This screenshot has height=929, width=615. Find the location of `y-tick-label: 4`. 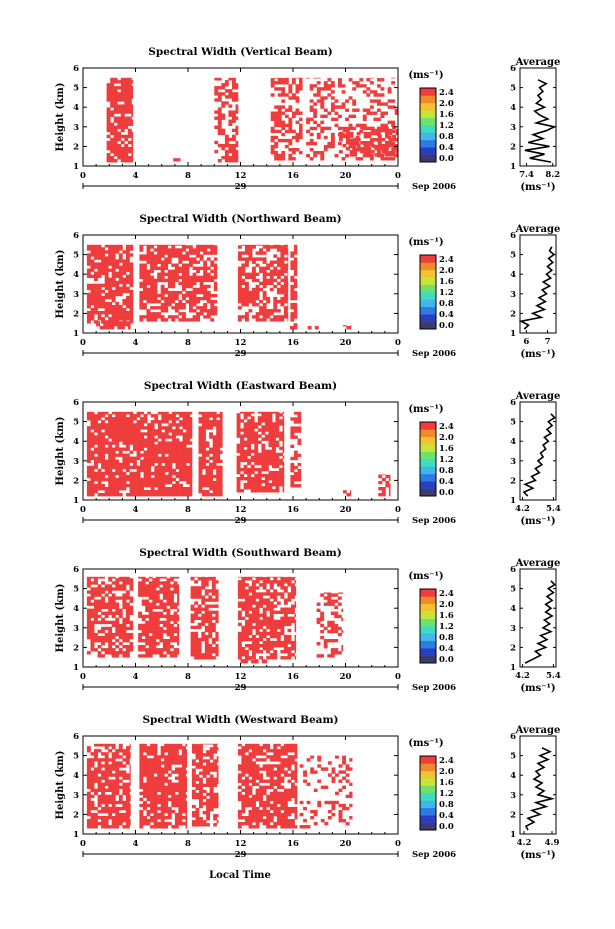

y-tick-label: 4 is located at coordinates (76, 609).